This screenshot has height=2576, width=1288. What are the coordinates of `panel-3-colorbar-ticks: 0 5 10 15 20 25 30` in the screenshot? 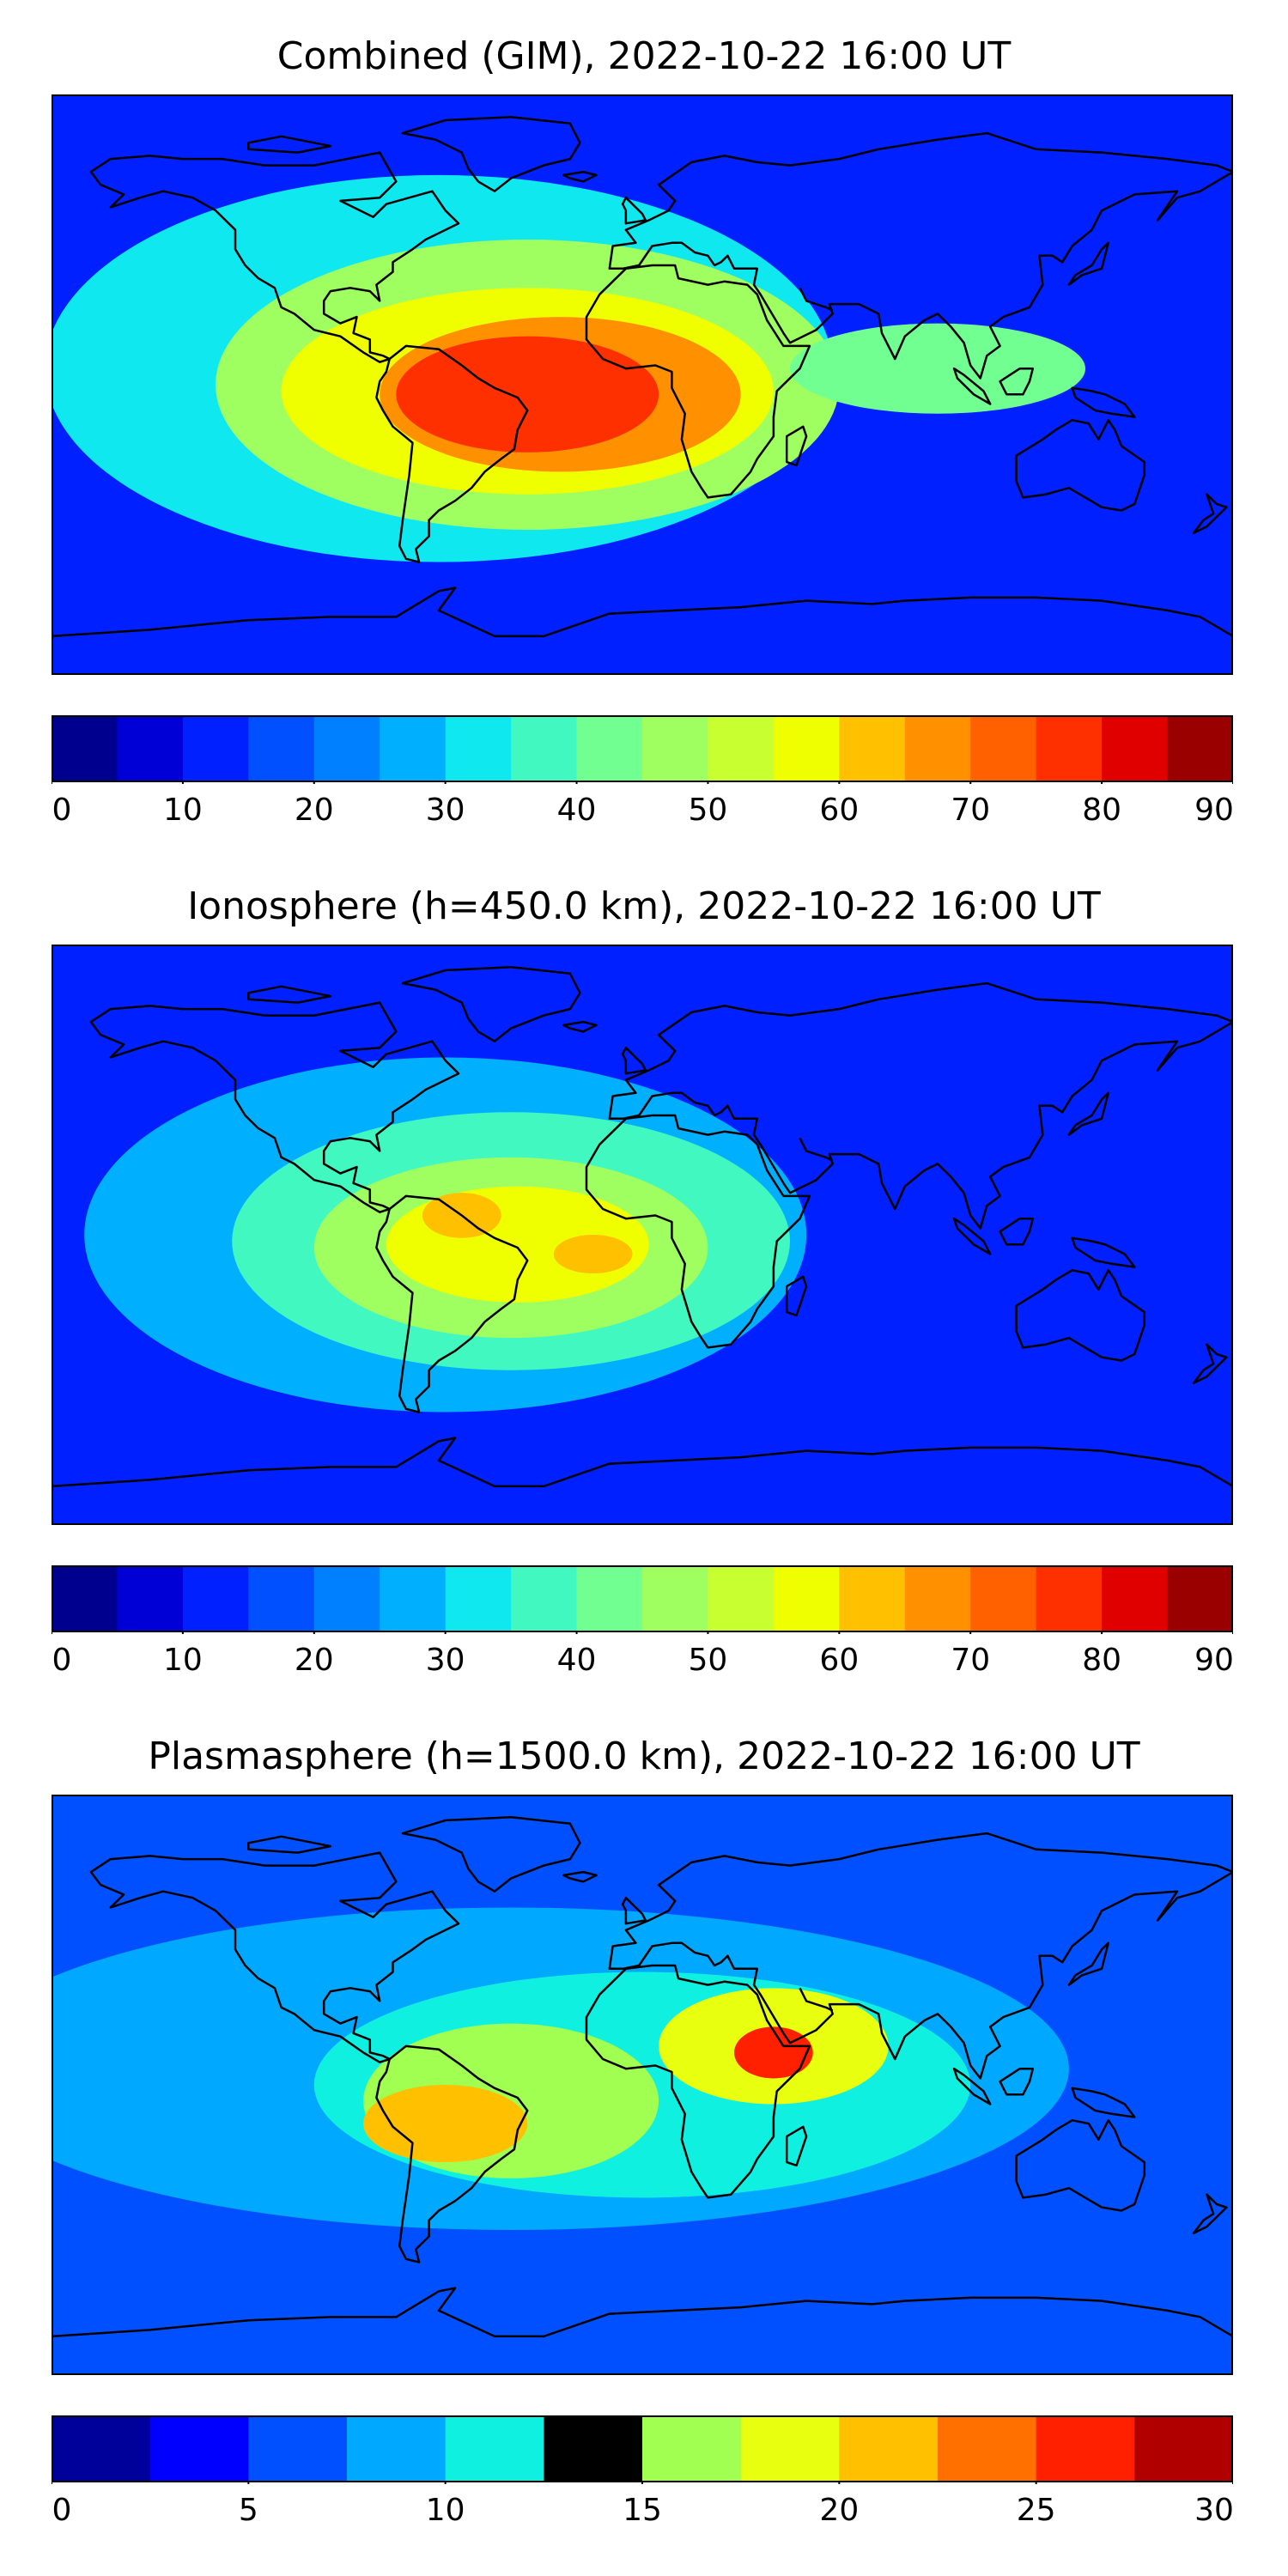 It's located at (643, 2510).